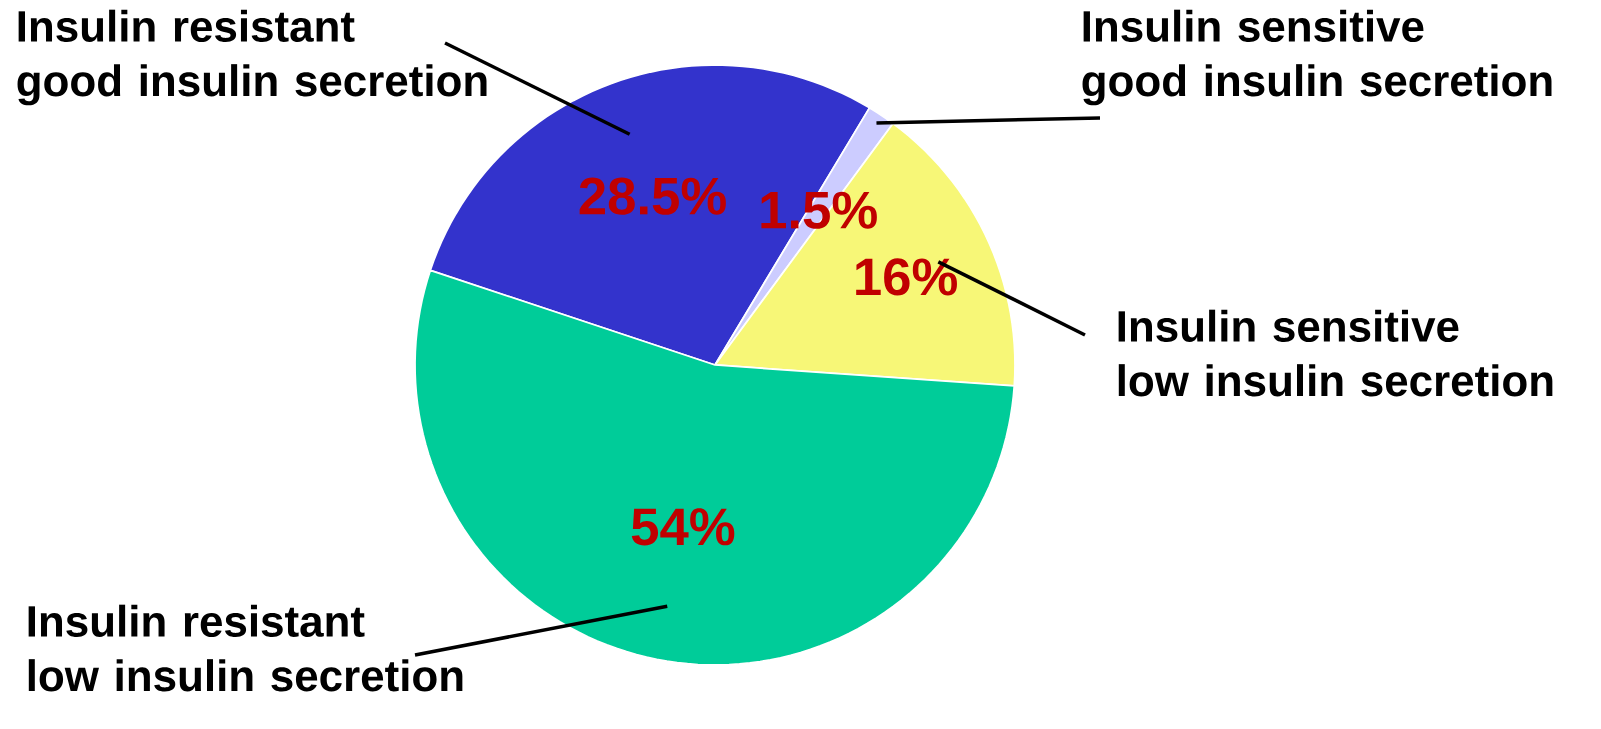 This screenshot has width=1601, height=729. I want to click on data-label: 54%, so click(683, 527).